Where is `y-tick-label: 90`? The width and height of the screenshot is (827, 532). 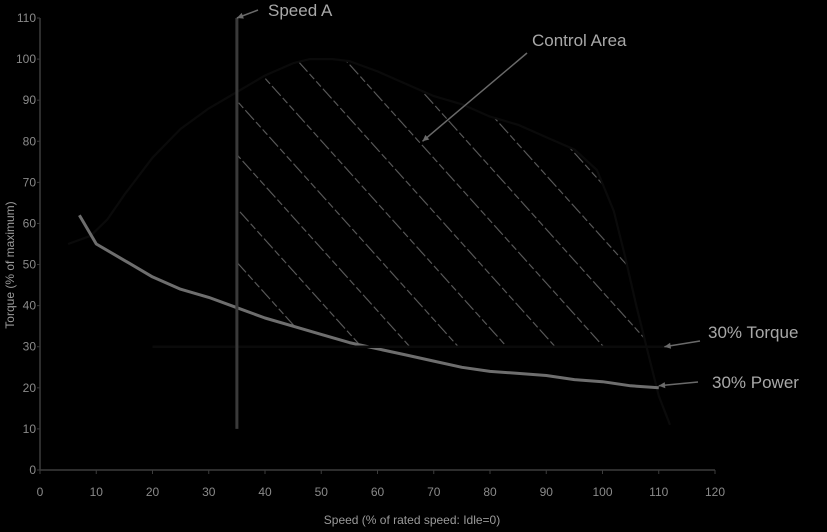
y-tick-label: 90 is located at coordinates (30, 100).